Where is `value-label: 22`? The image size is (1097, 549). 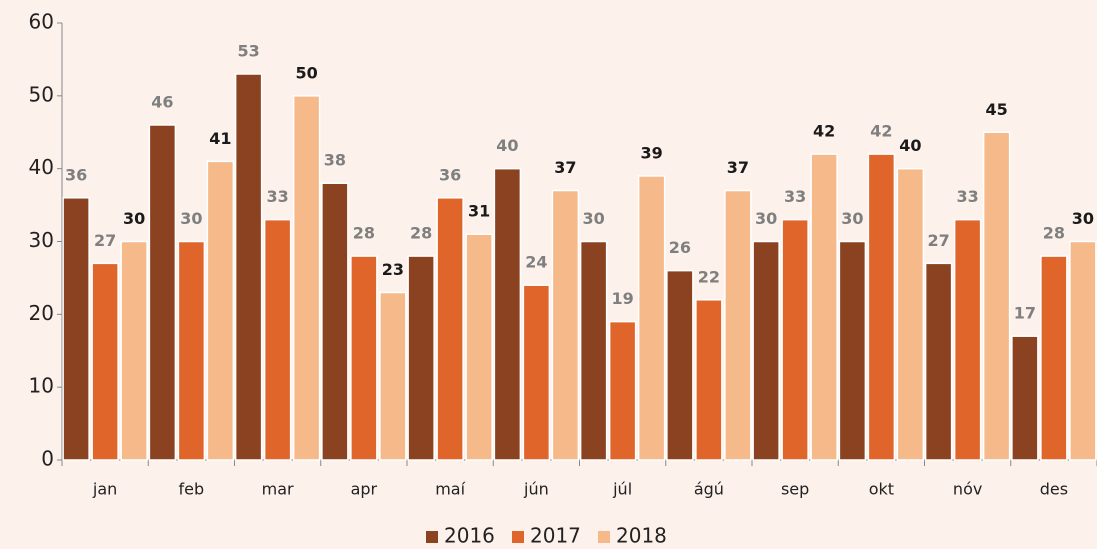 value-label: 22 is located at coordinates (709, 276).